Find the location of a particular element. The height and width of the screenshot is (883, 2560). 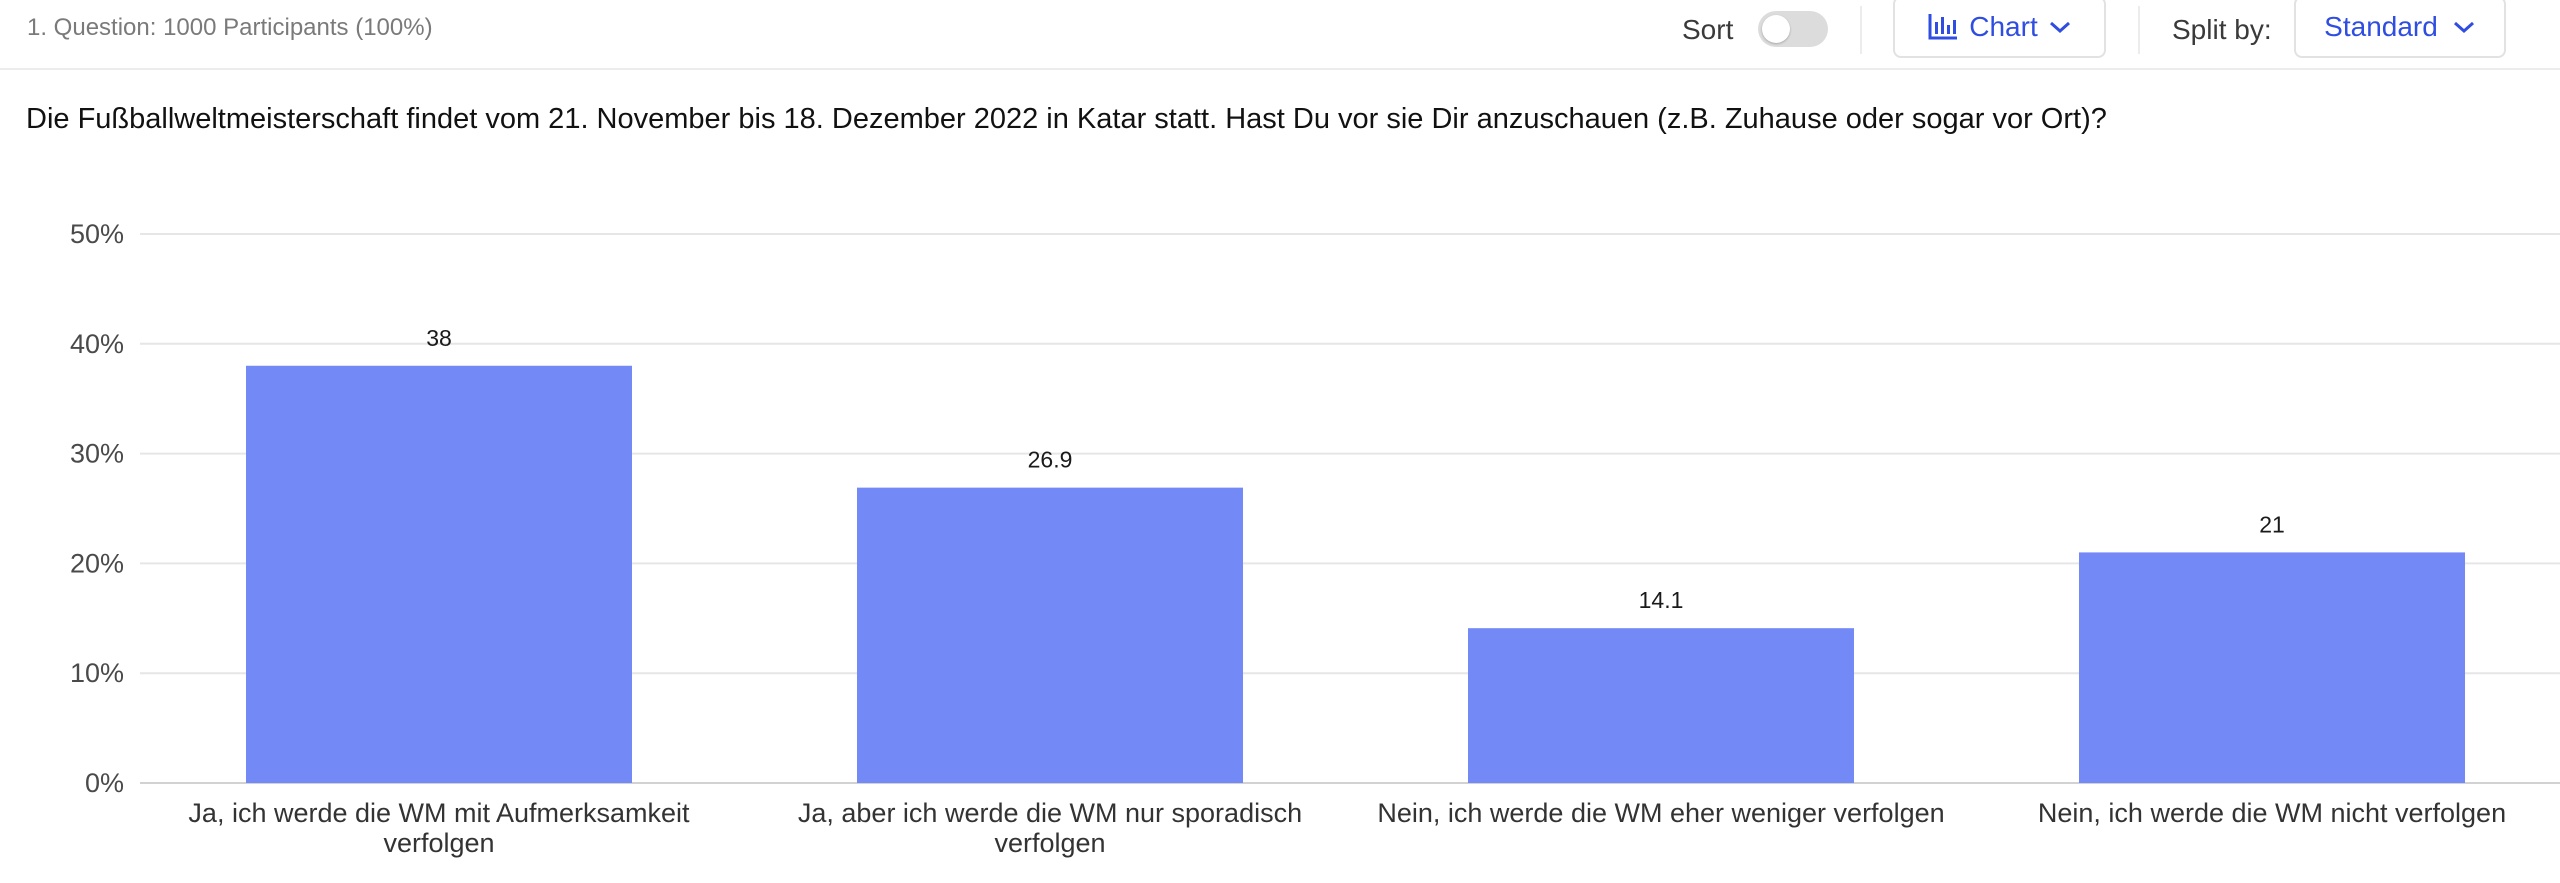

bar-value-label: 14.1 is located at coordinates (1661, 600).